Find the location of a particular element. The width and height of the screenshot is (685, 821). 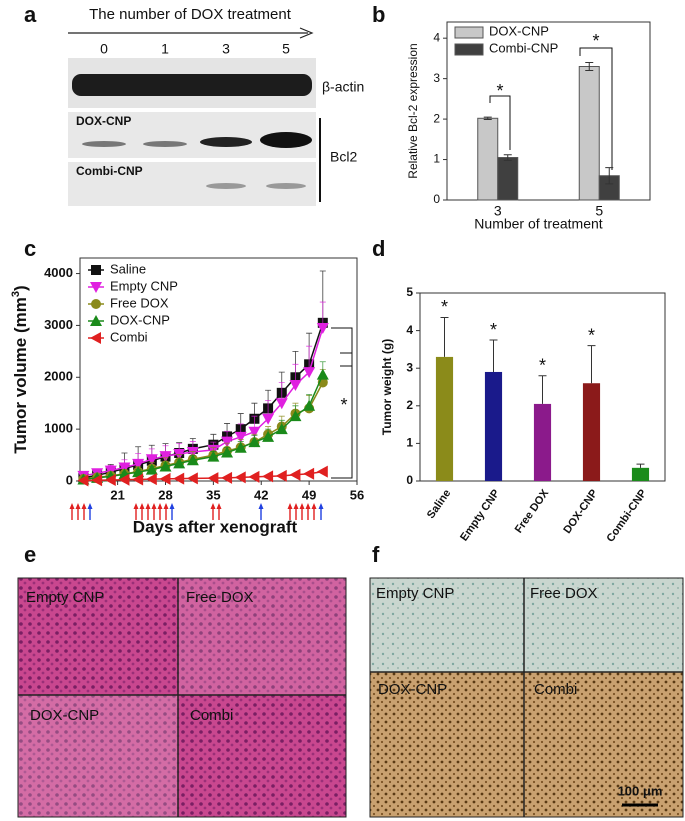

image-frame is located at coordinates (182, 697).